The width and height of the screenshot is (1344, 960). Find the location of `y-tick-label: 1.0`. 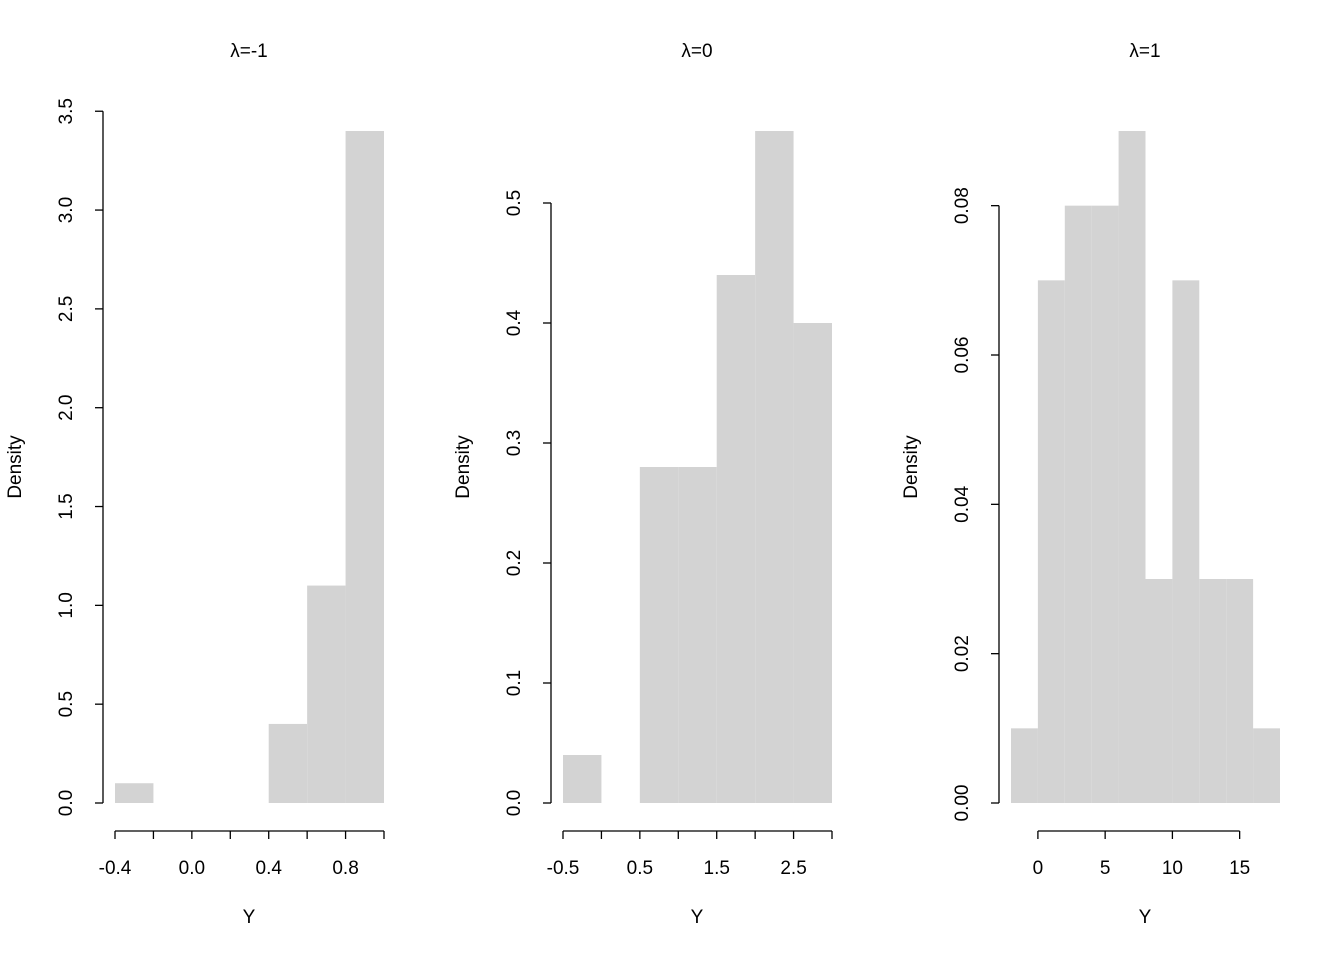

y-tick-label: 1.0 is located at coordinates (66, 605).